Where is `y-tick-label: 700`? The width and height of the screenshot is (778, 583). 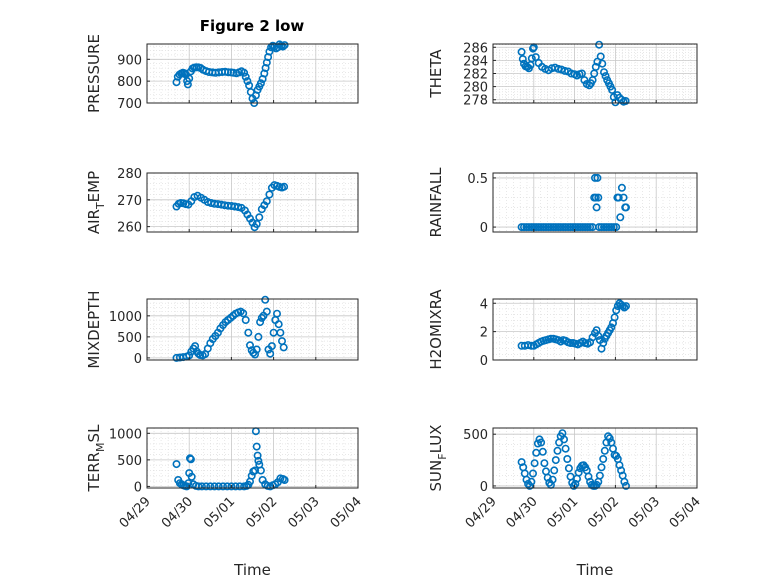 y-tick-label: 700 is located at coordinates (129, 104).